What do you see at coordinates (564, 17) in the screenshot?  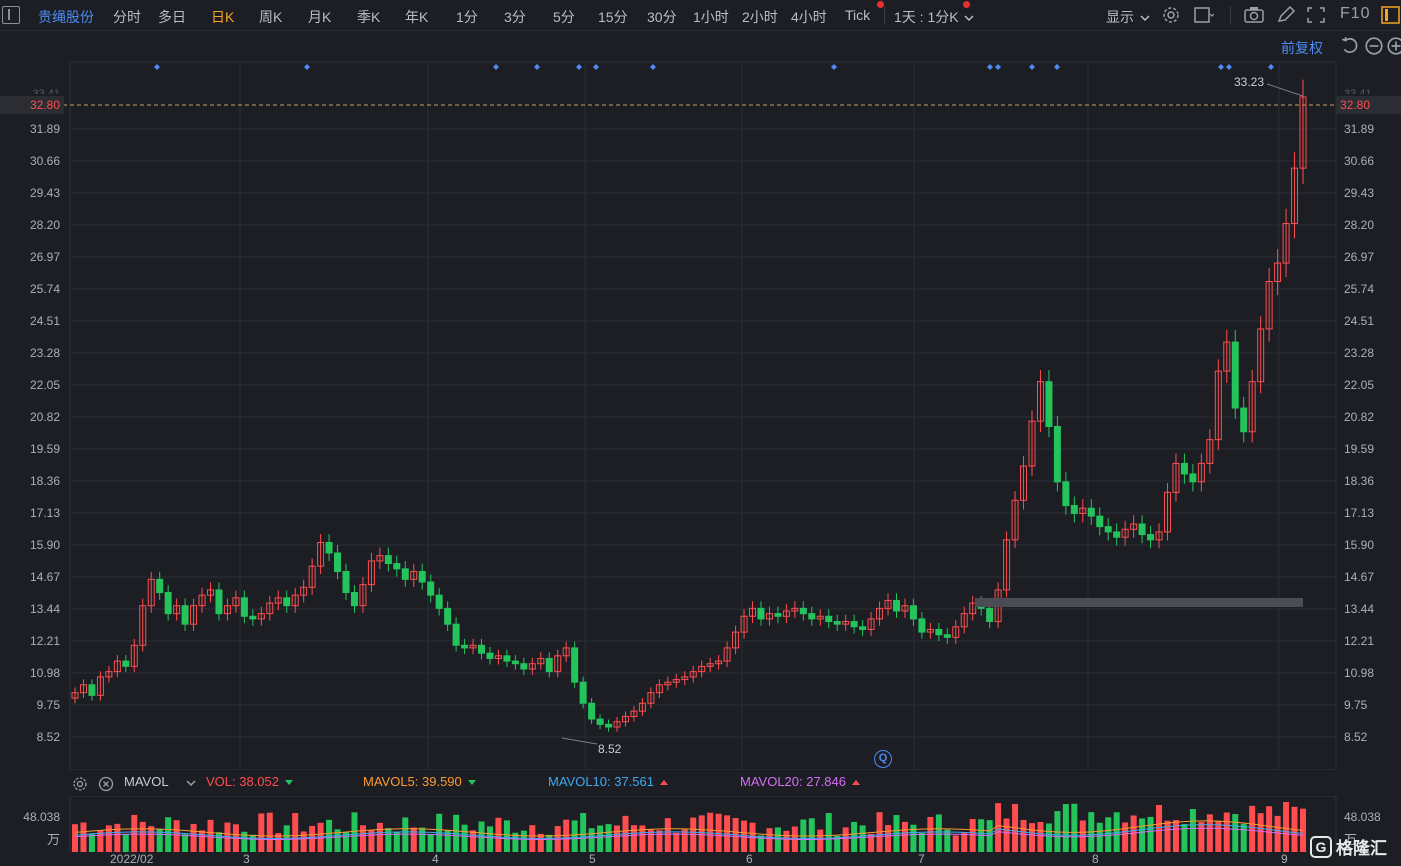 I see `tab-5min: 5分` at bounding box center [564, 17].